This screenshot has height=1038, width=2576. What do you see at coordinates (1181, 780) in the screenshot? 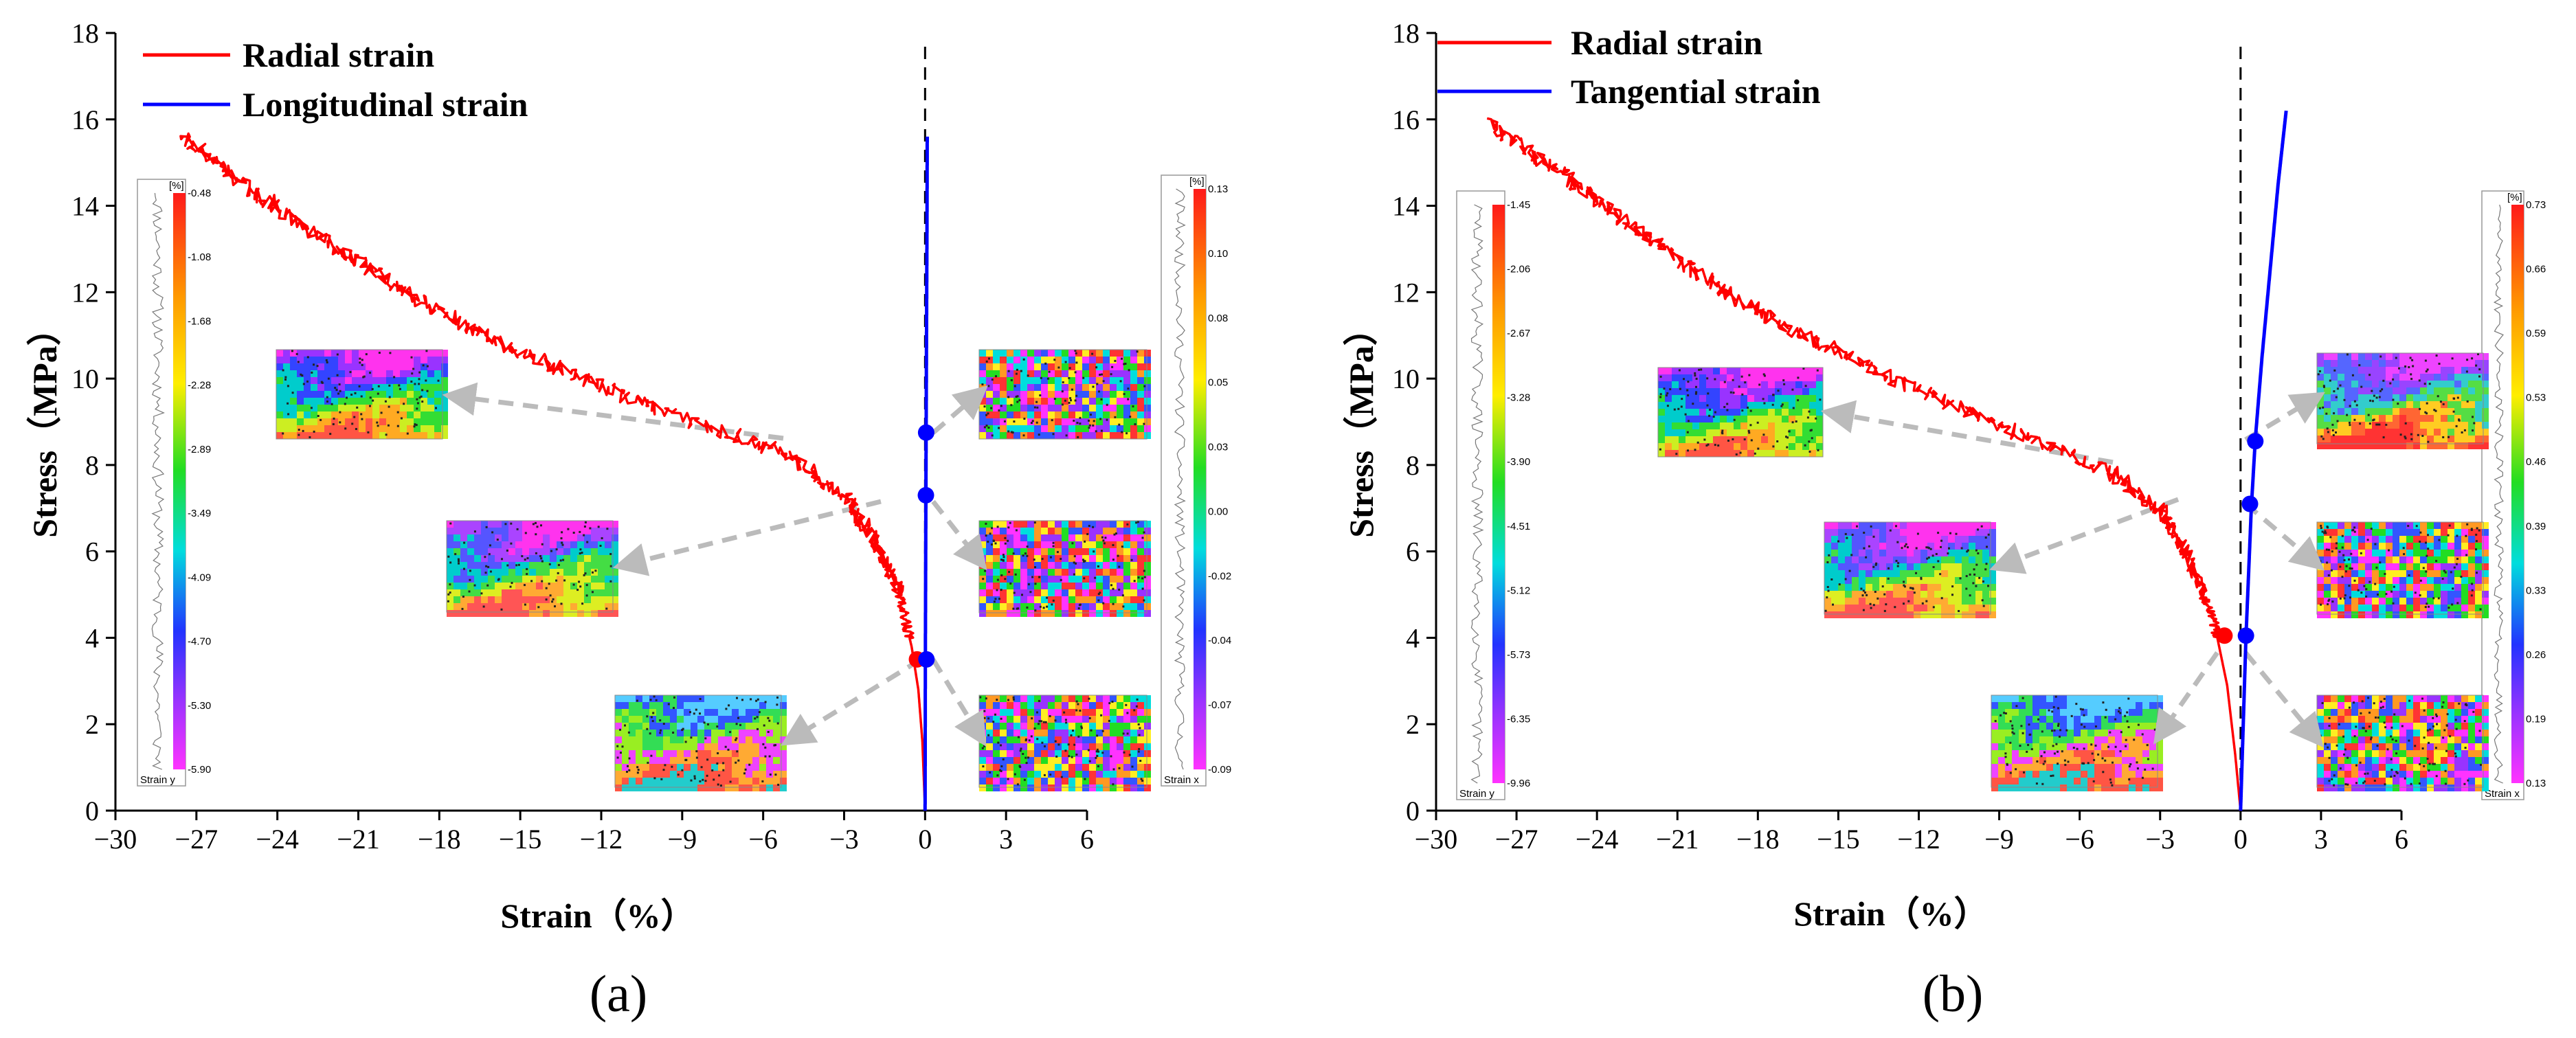
I see `colorbar-name: Strain x` at bounding box center [1181, 780].